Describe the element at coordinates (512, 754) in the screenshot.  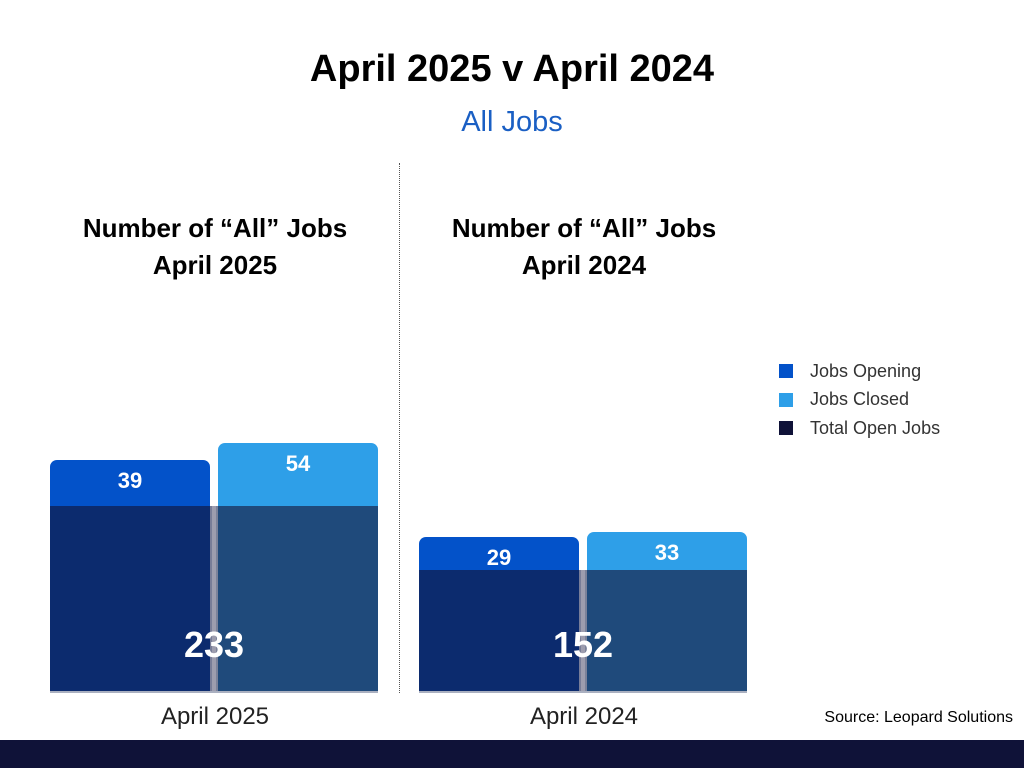
I see `footer-bar` at that location.